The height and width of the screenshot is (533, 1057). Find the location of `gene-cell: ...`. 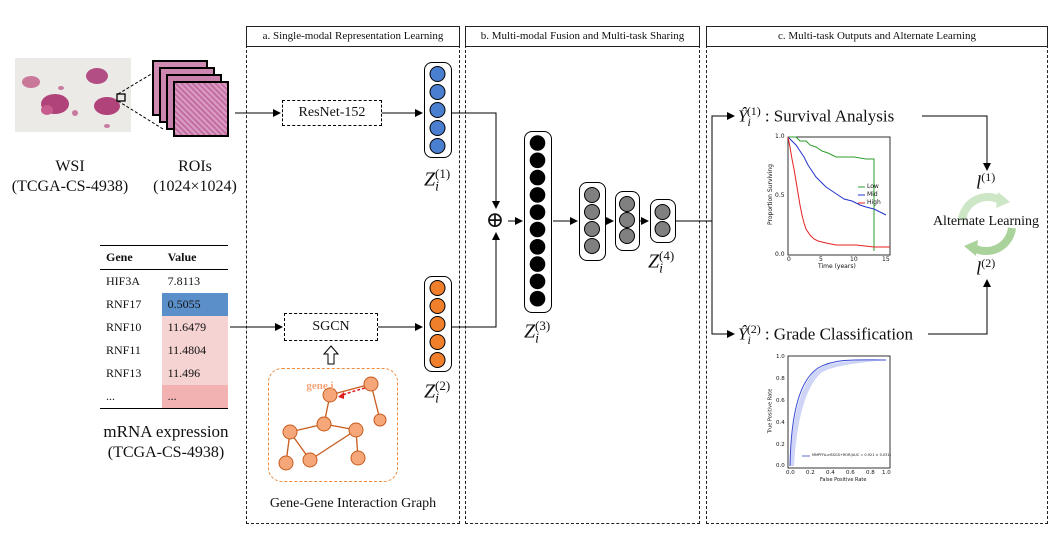

gene-cell: ... is located at coordinates (131, 397).